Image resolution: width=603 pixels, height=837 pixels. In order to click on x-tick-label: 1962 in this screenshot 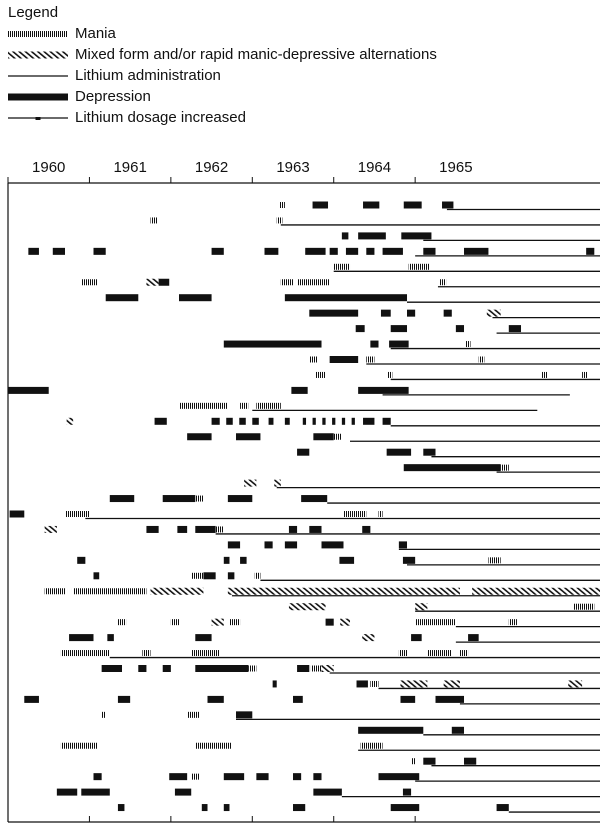, I will do `click(211, 167)`.